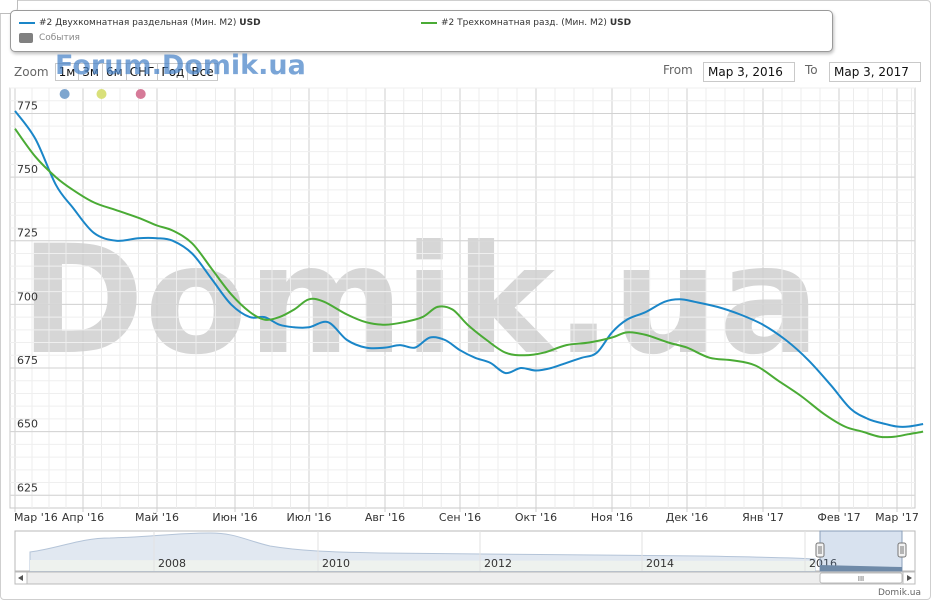 The width and height of the screenshot is (931, 600). I want to click on legend-unit-series2: USD, so click(620, 23).